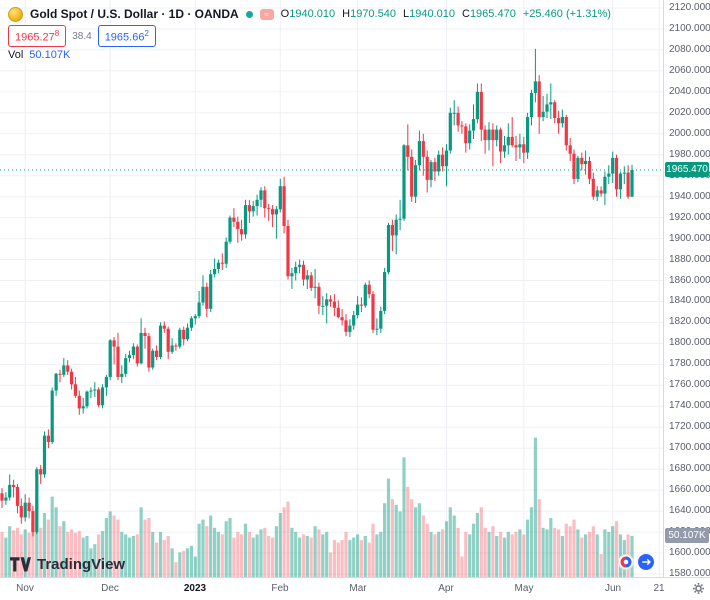 The width and height of the screenshot is (710, 600). What do you see at coordinates (689, 363) in the screenshot?
I see `price-axis-label: 1780.000` at bounding box center [689, 363].